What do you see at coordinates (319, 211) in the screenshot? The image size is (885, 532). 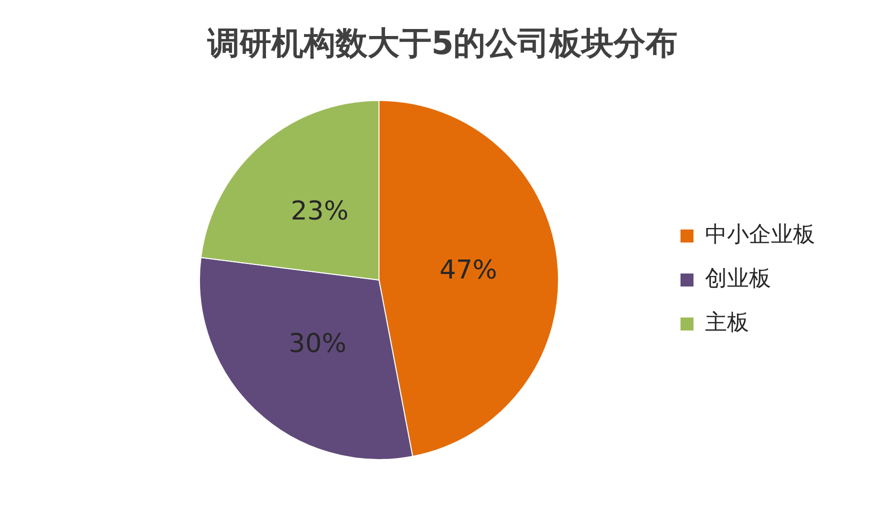 I see `data-label: 23%` at bounding box center [319, 211].